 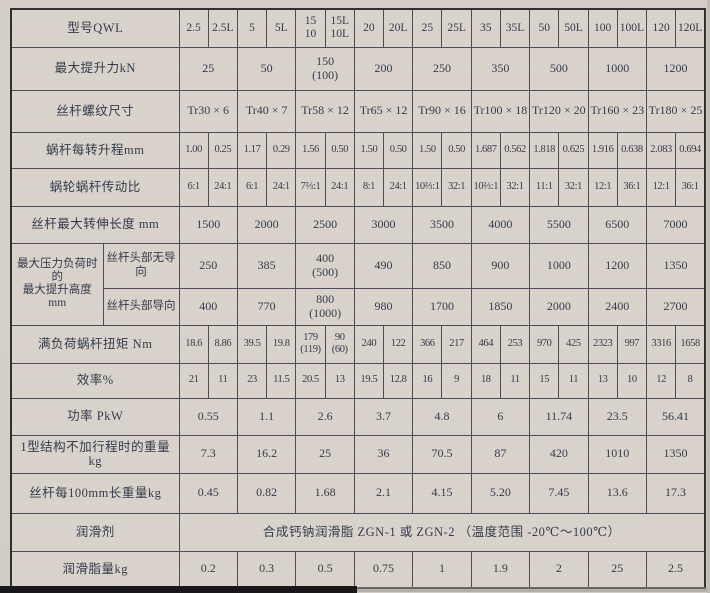 I want to click on value-cell: 1.1, so click(x=266, y=416).